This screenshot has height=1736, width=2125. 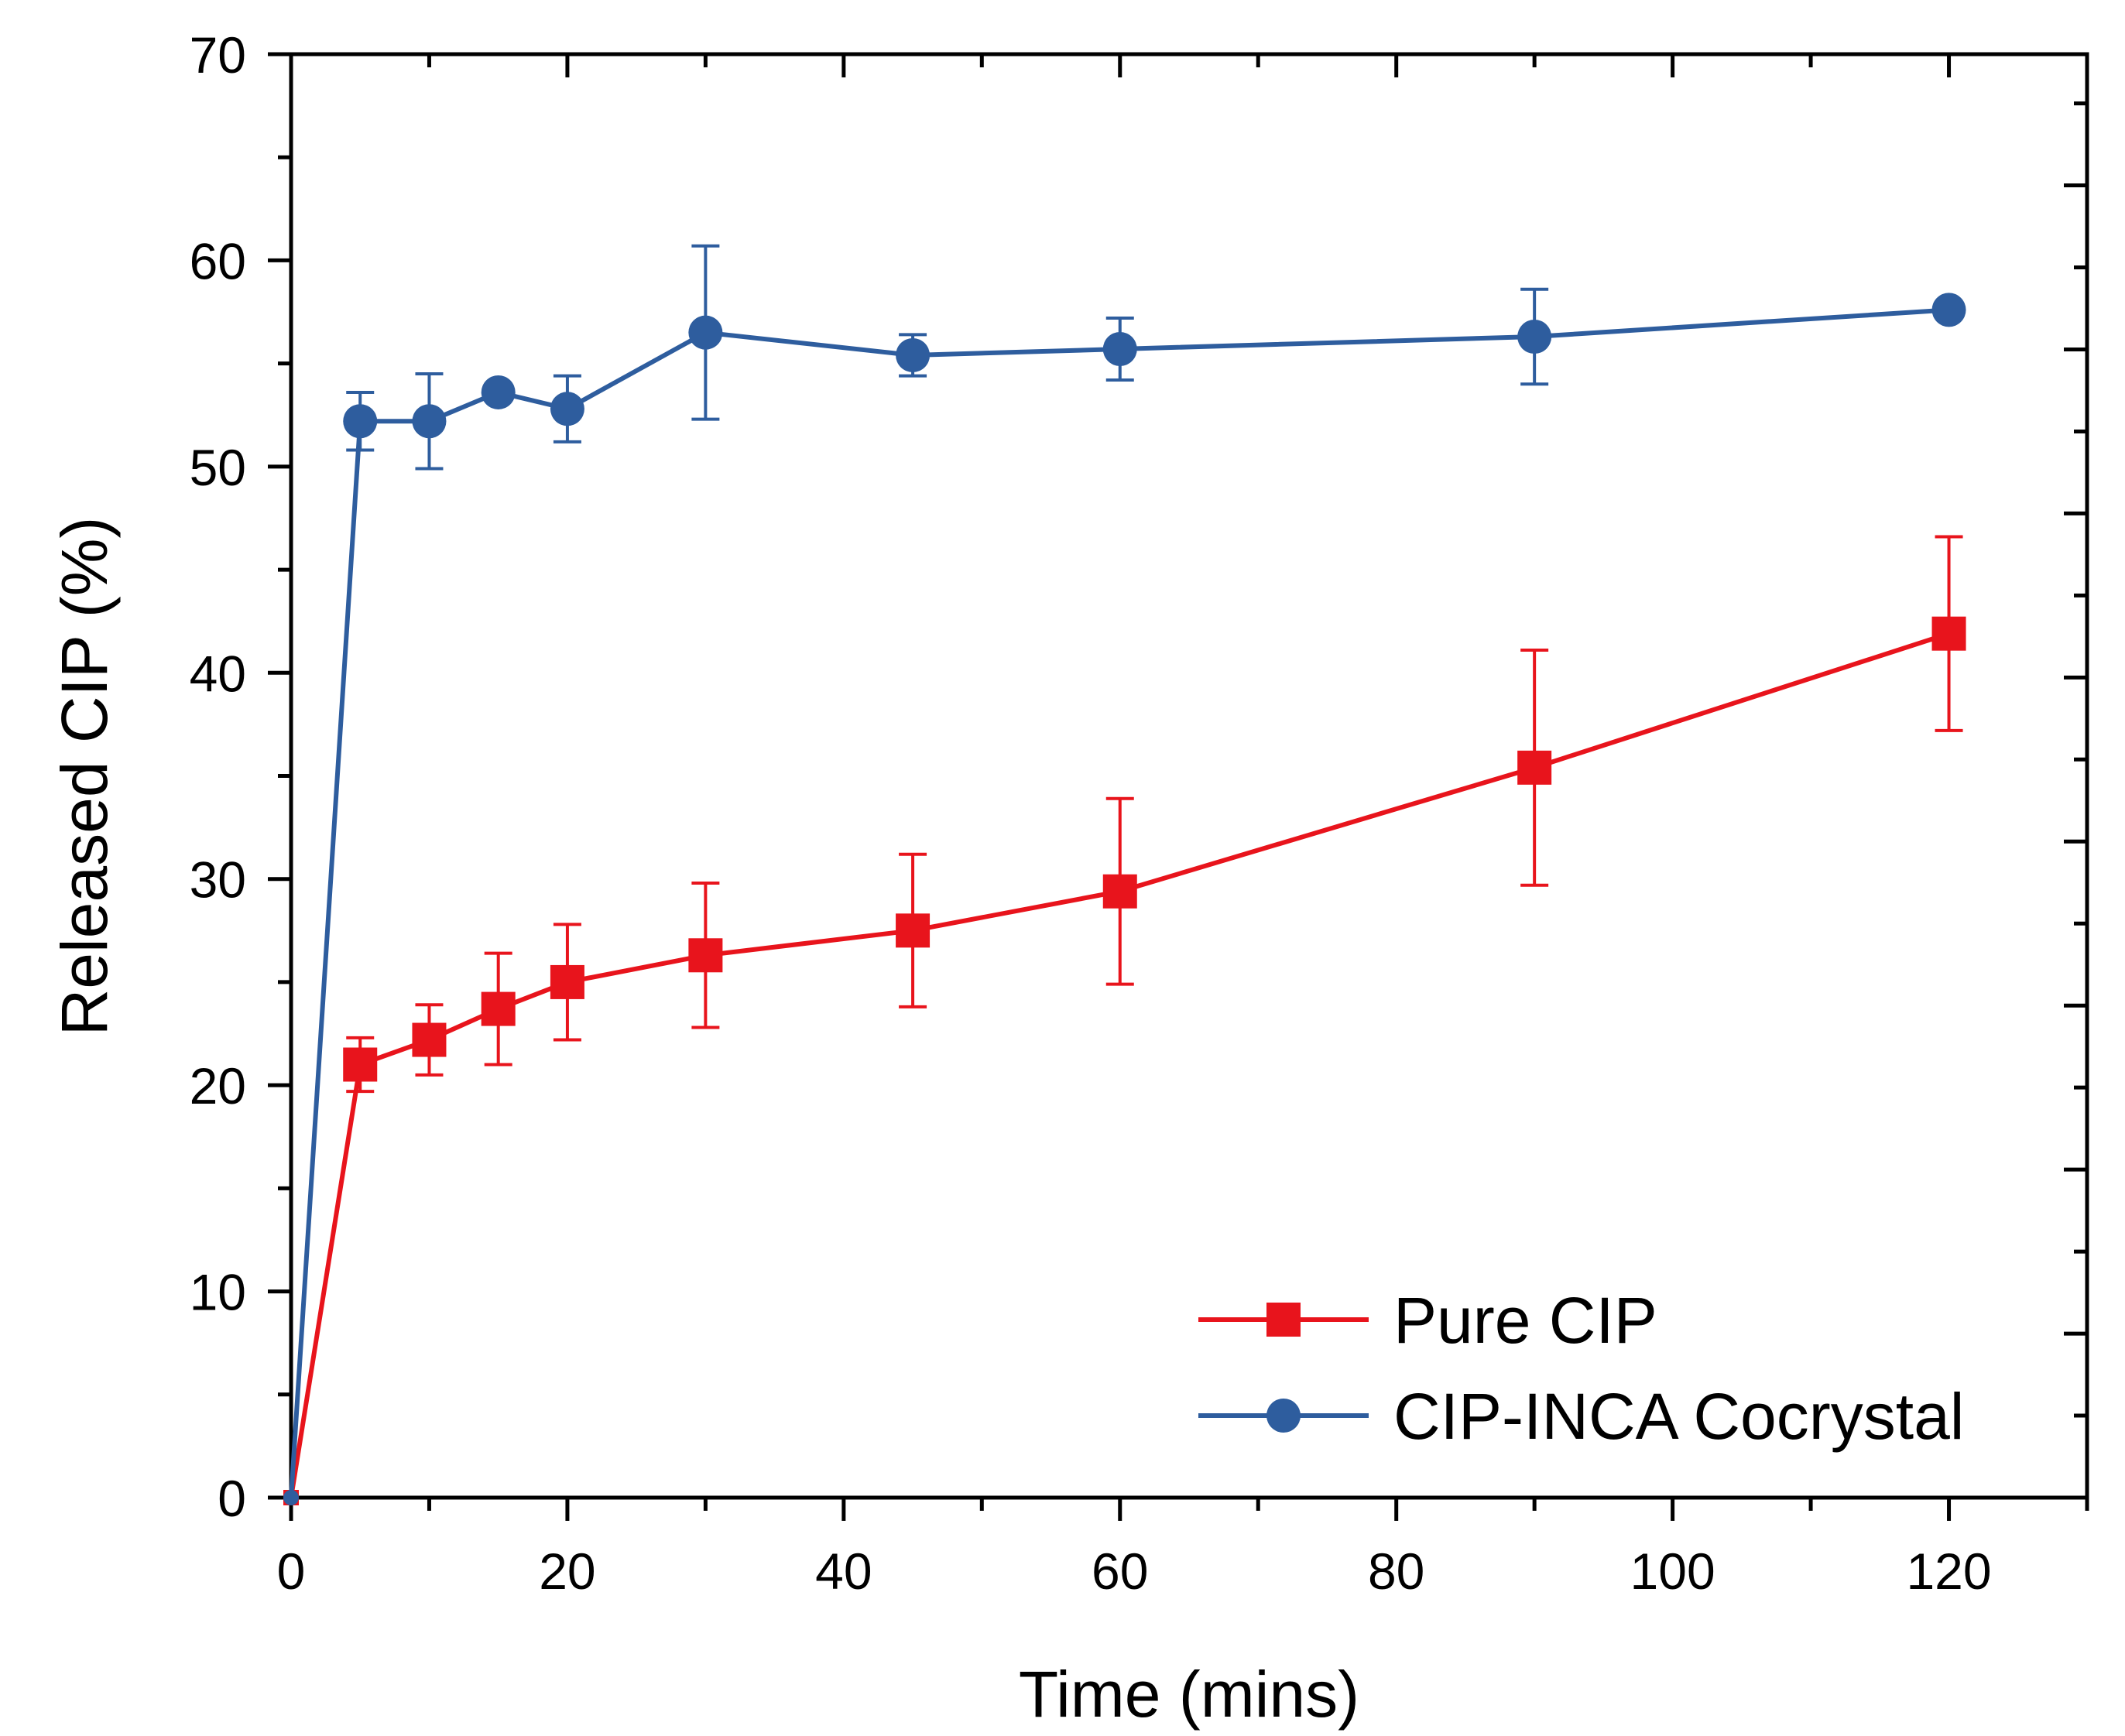 I want to click on x-tick-label: 20, so click(x=567, y=1571).